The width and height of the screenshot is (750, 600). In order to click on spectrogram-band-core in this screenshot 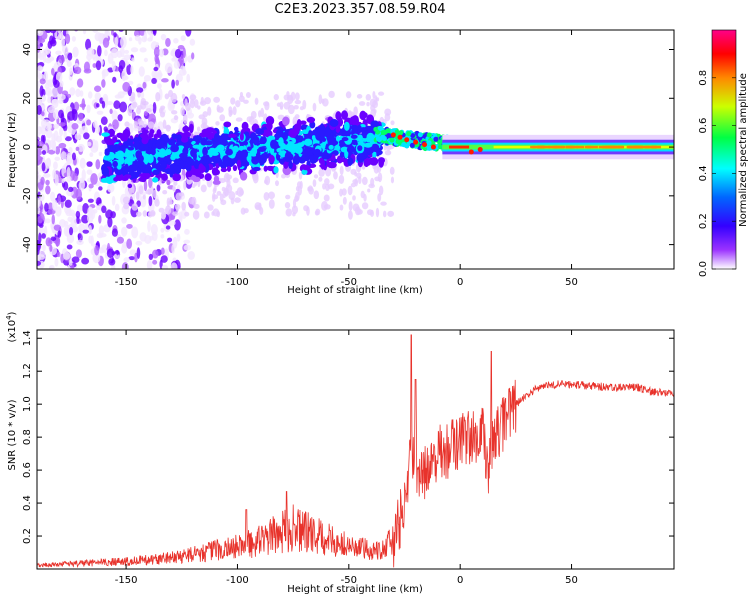, I will do `click(653, 147)`.